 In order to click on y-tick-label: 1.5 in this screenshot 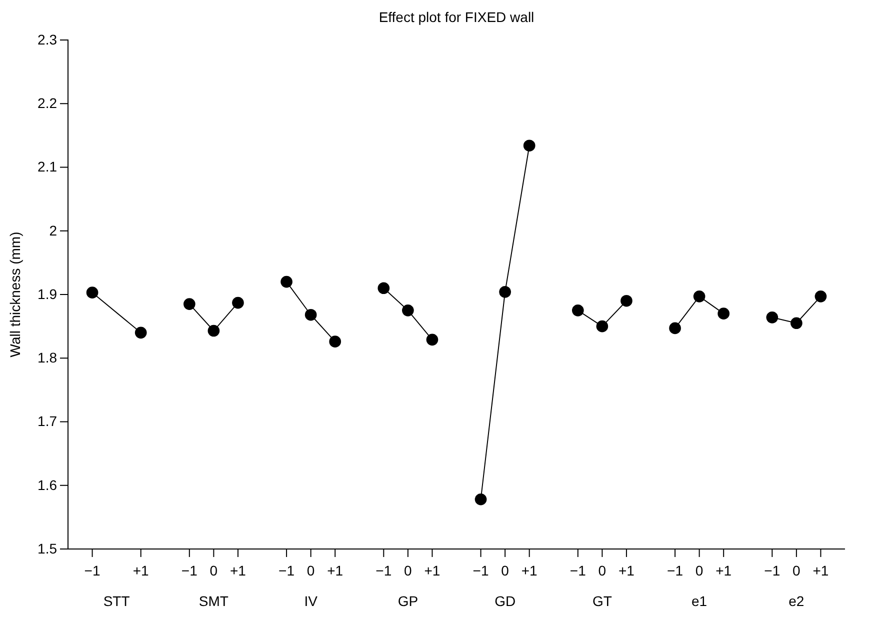, I will do `click(48, 548)`.